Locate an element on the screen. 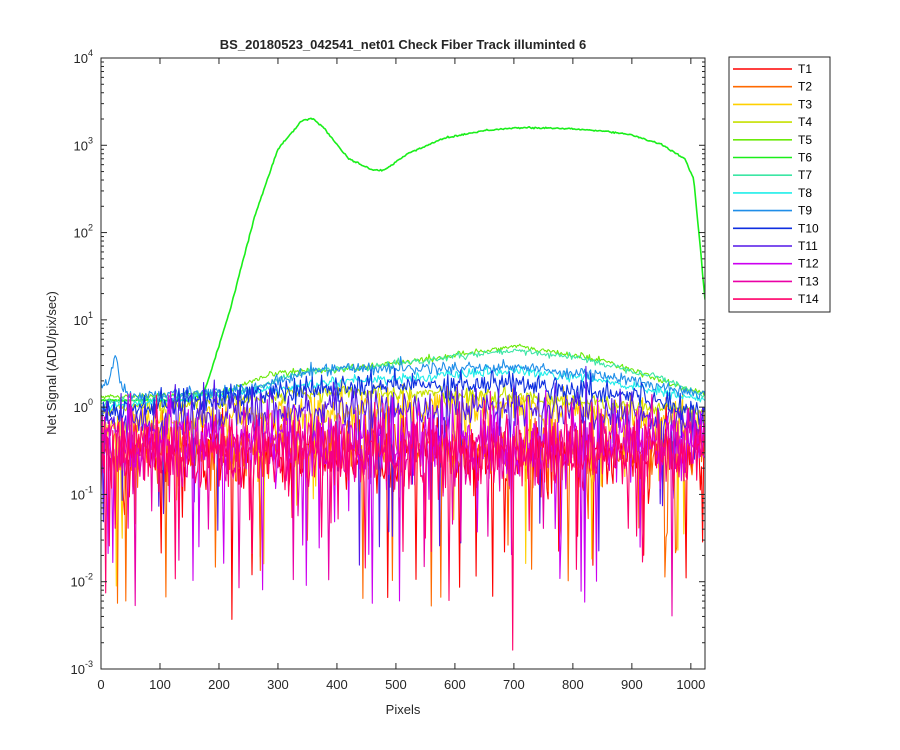 The width and height of the screenshot is (900, 750). legend-label: T11 is located at coordinates (808, 246).